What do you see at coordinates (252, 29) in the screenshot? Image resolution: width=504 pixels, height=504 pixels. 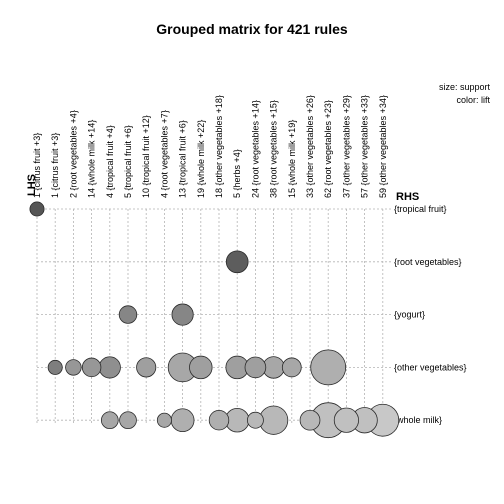 I see `chart-title: Grouped matrix for 421 rules` at bounding box center [252, 29].